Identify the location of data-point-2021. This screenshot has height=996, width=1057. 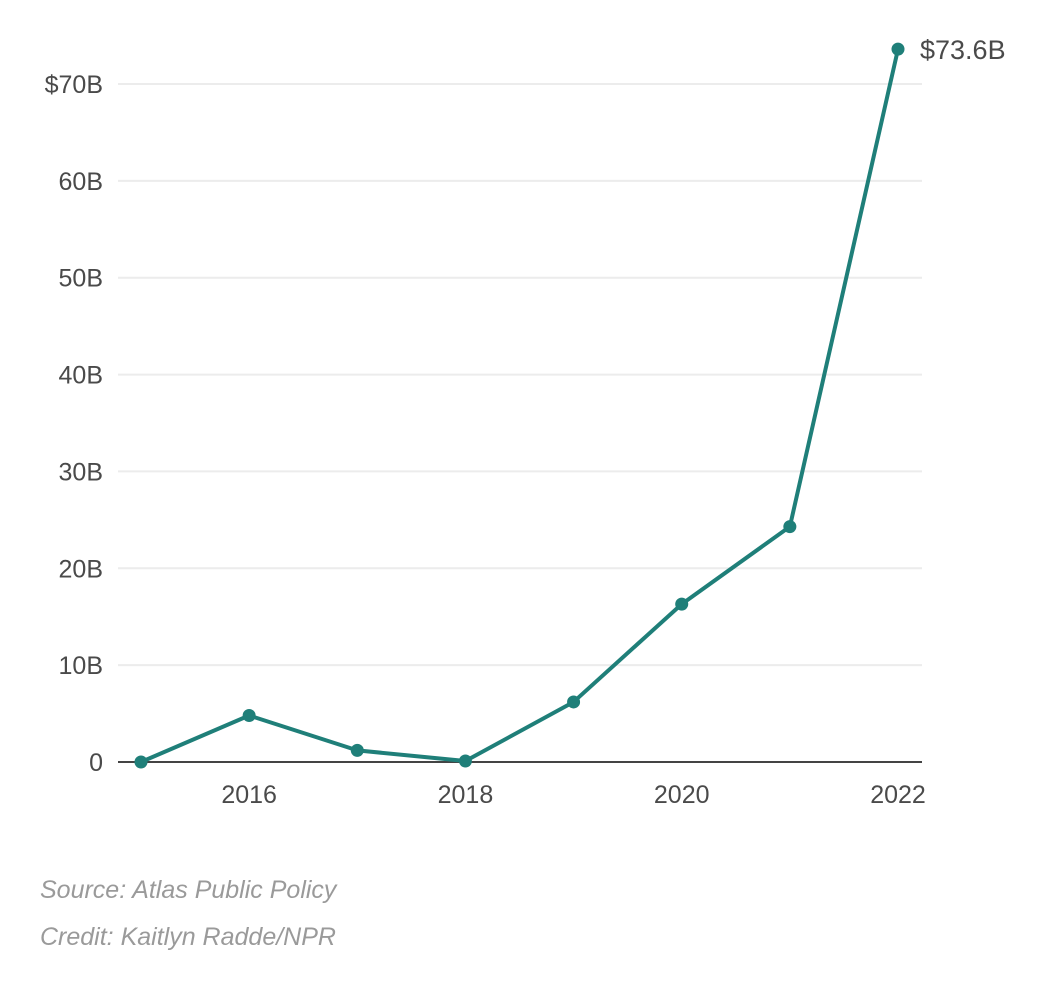
(790, 527).